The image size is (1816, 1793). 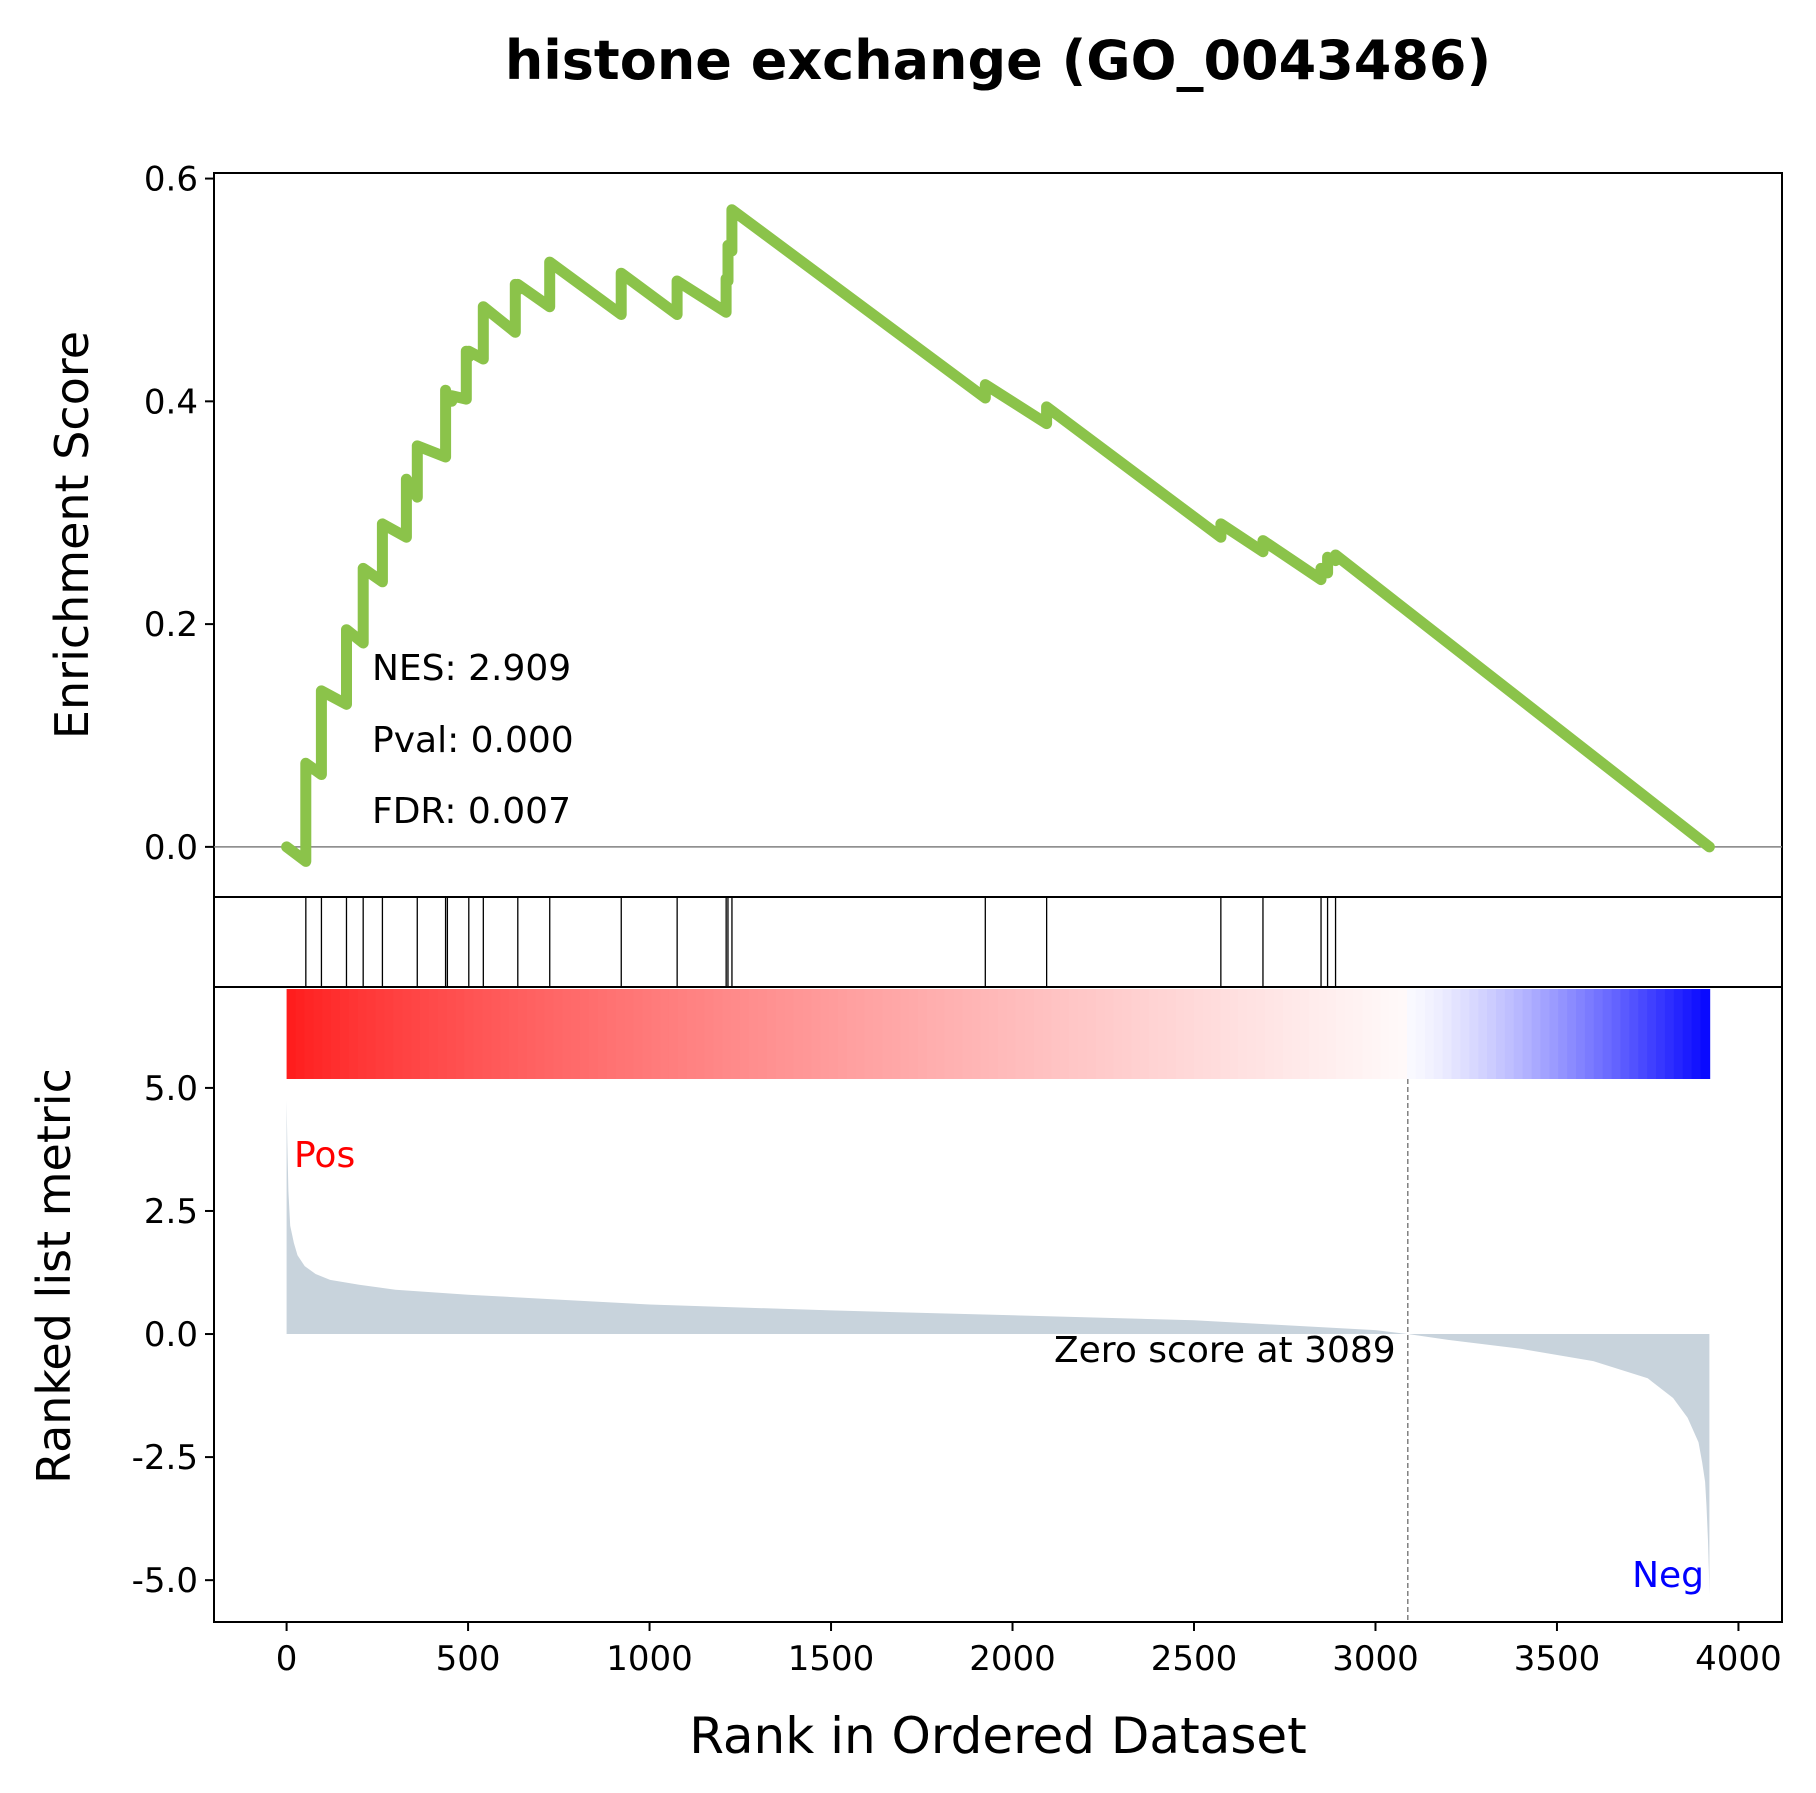 I want to click on es-ylabel: Enrichment Score, so click(x=72, y=535).